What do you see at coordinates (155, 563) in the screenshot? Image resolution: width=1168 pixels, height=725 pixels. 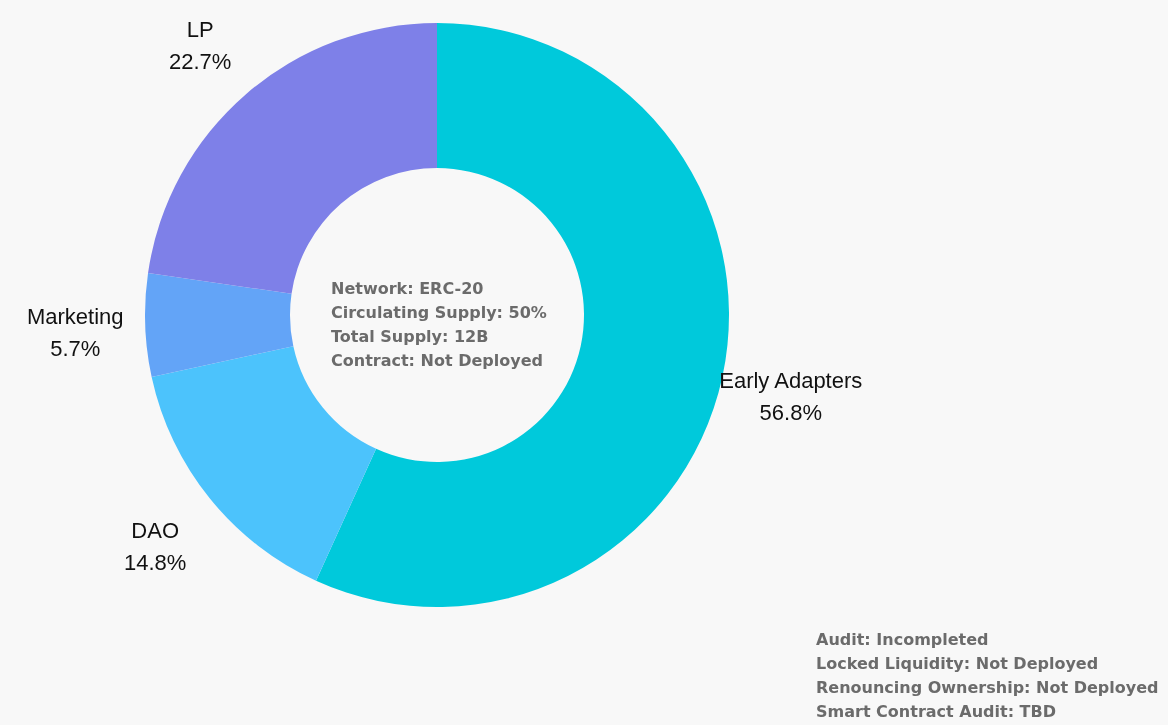 I see `data-label: 14.8%` at bounding box center [155, 563].